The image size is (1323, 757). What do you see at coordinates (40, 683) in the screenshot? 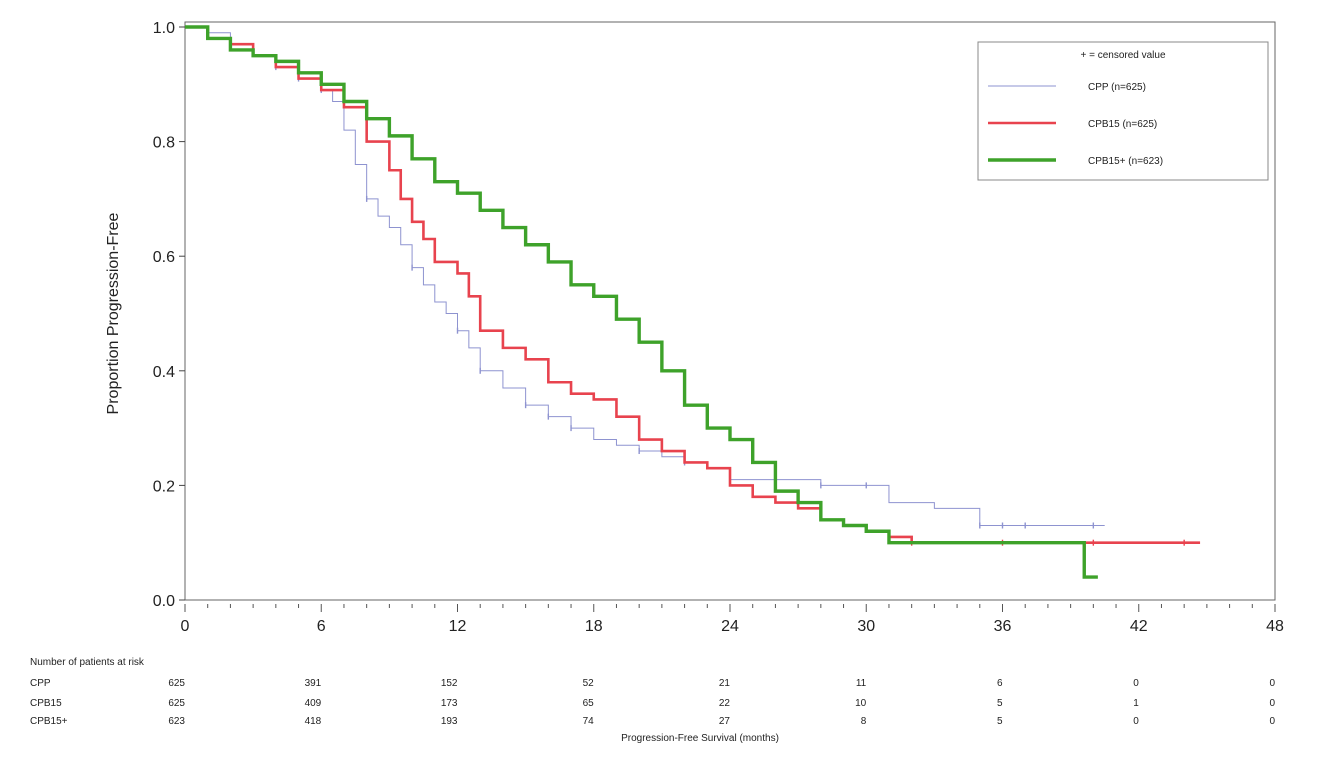
I see `risk-row-label: CPP` at bounding box center [40, 683].